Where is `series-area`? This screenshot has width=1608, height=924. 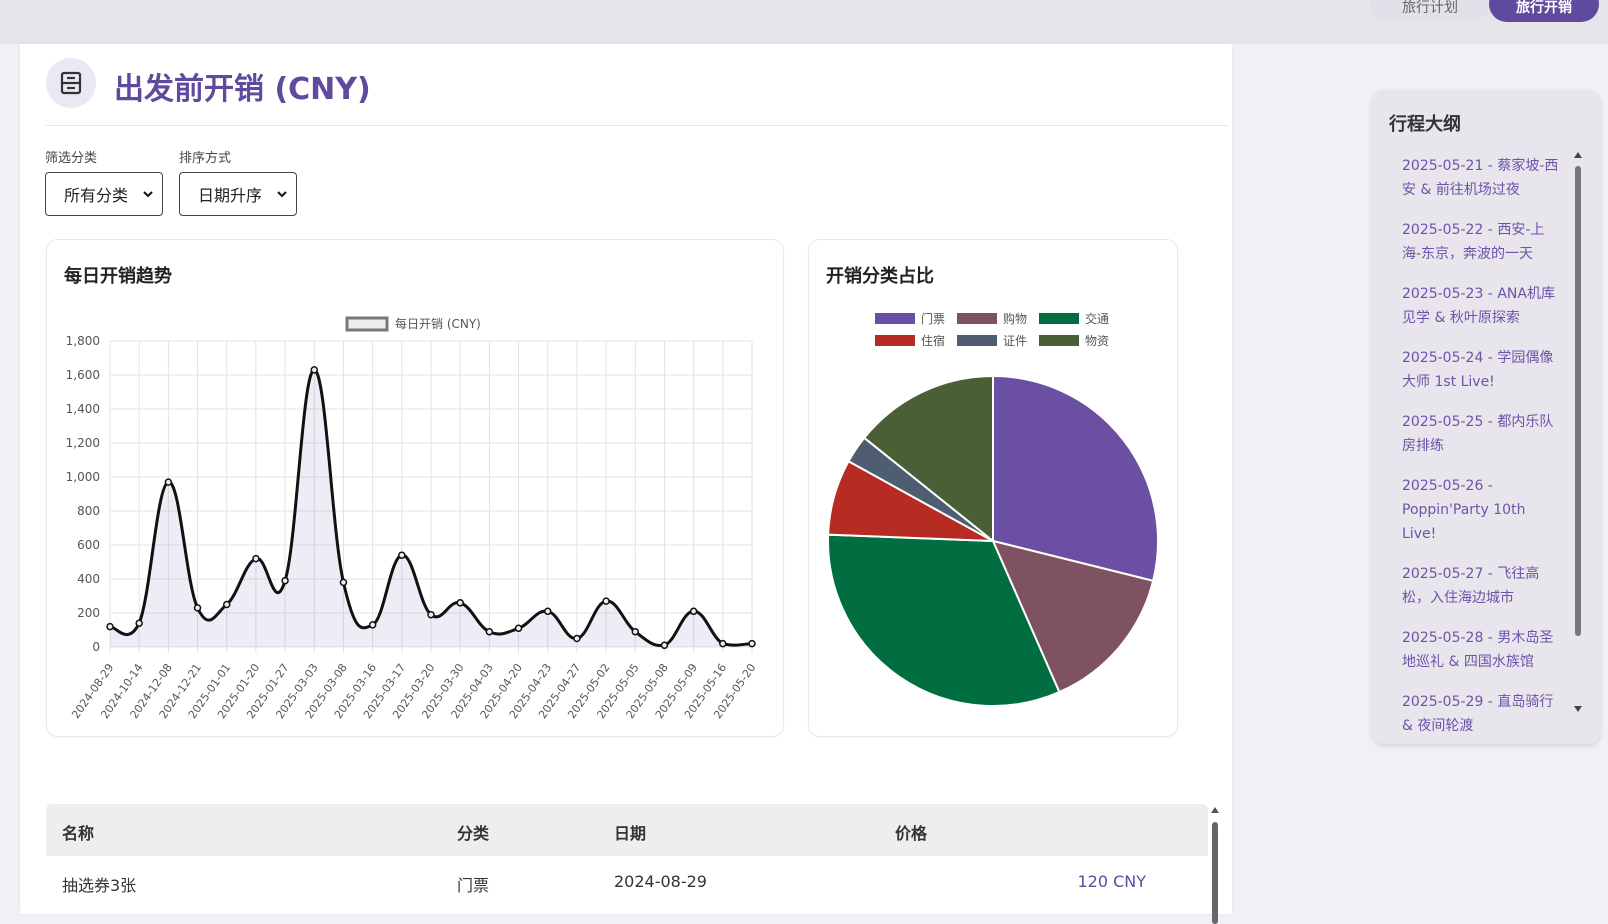 series-area is located at coordinates (431, 508).